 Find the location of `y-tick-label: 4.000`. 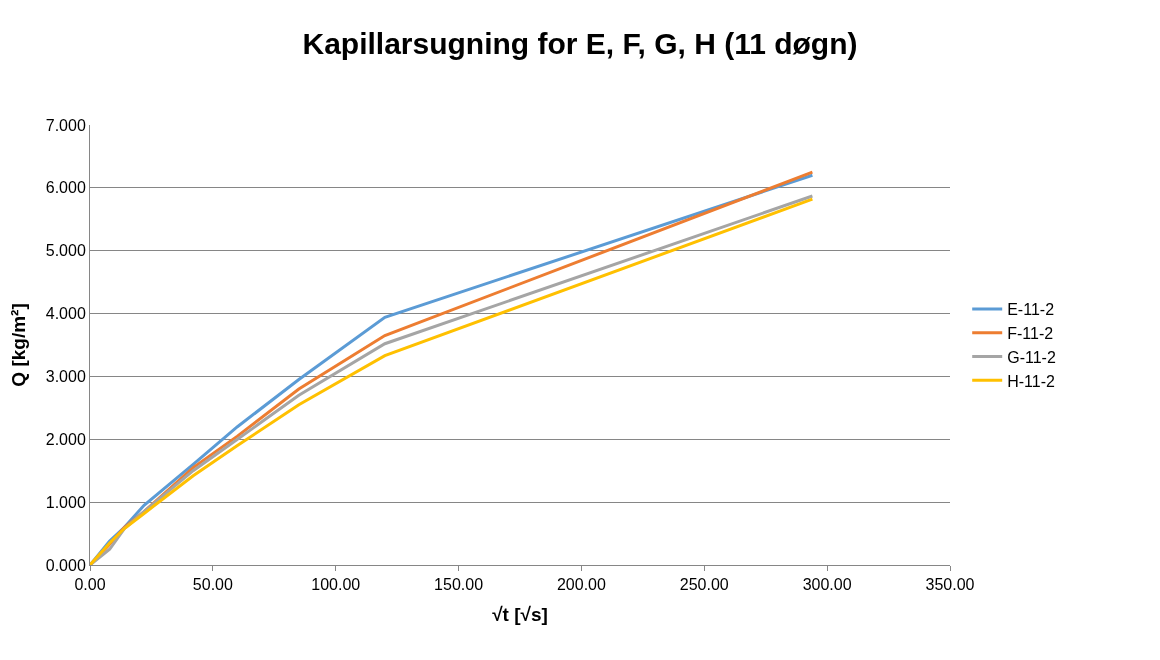

y-tick-label: 4.000 is located at coordinates (65, 314).